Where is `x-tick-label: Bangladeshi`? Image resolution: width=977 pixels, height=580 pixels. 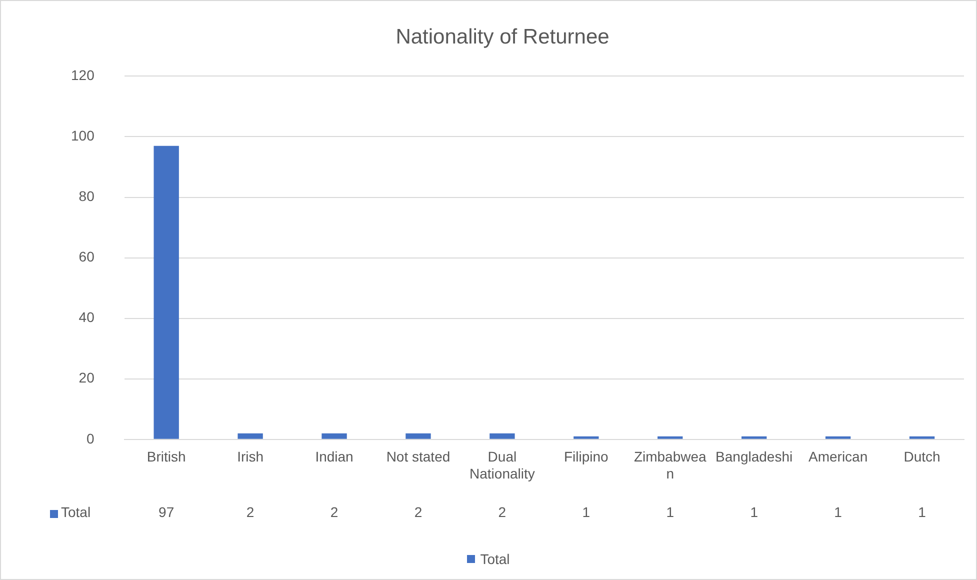
x-tick-label: Bangladeshi is located at coordinates (754, 456).